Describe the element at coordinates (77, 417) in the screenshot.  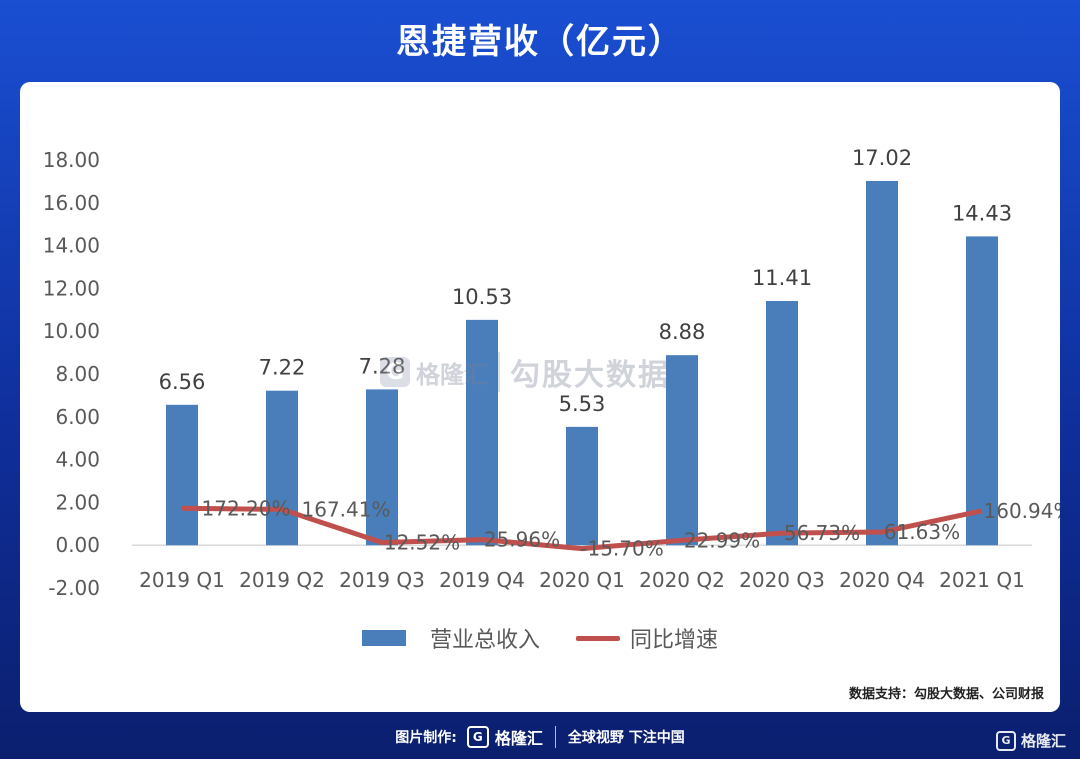
I see `y-tick-label: 6.00` at that location.